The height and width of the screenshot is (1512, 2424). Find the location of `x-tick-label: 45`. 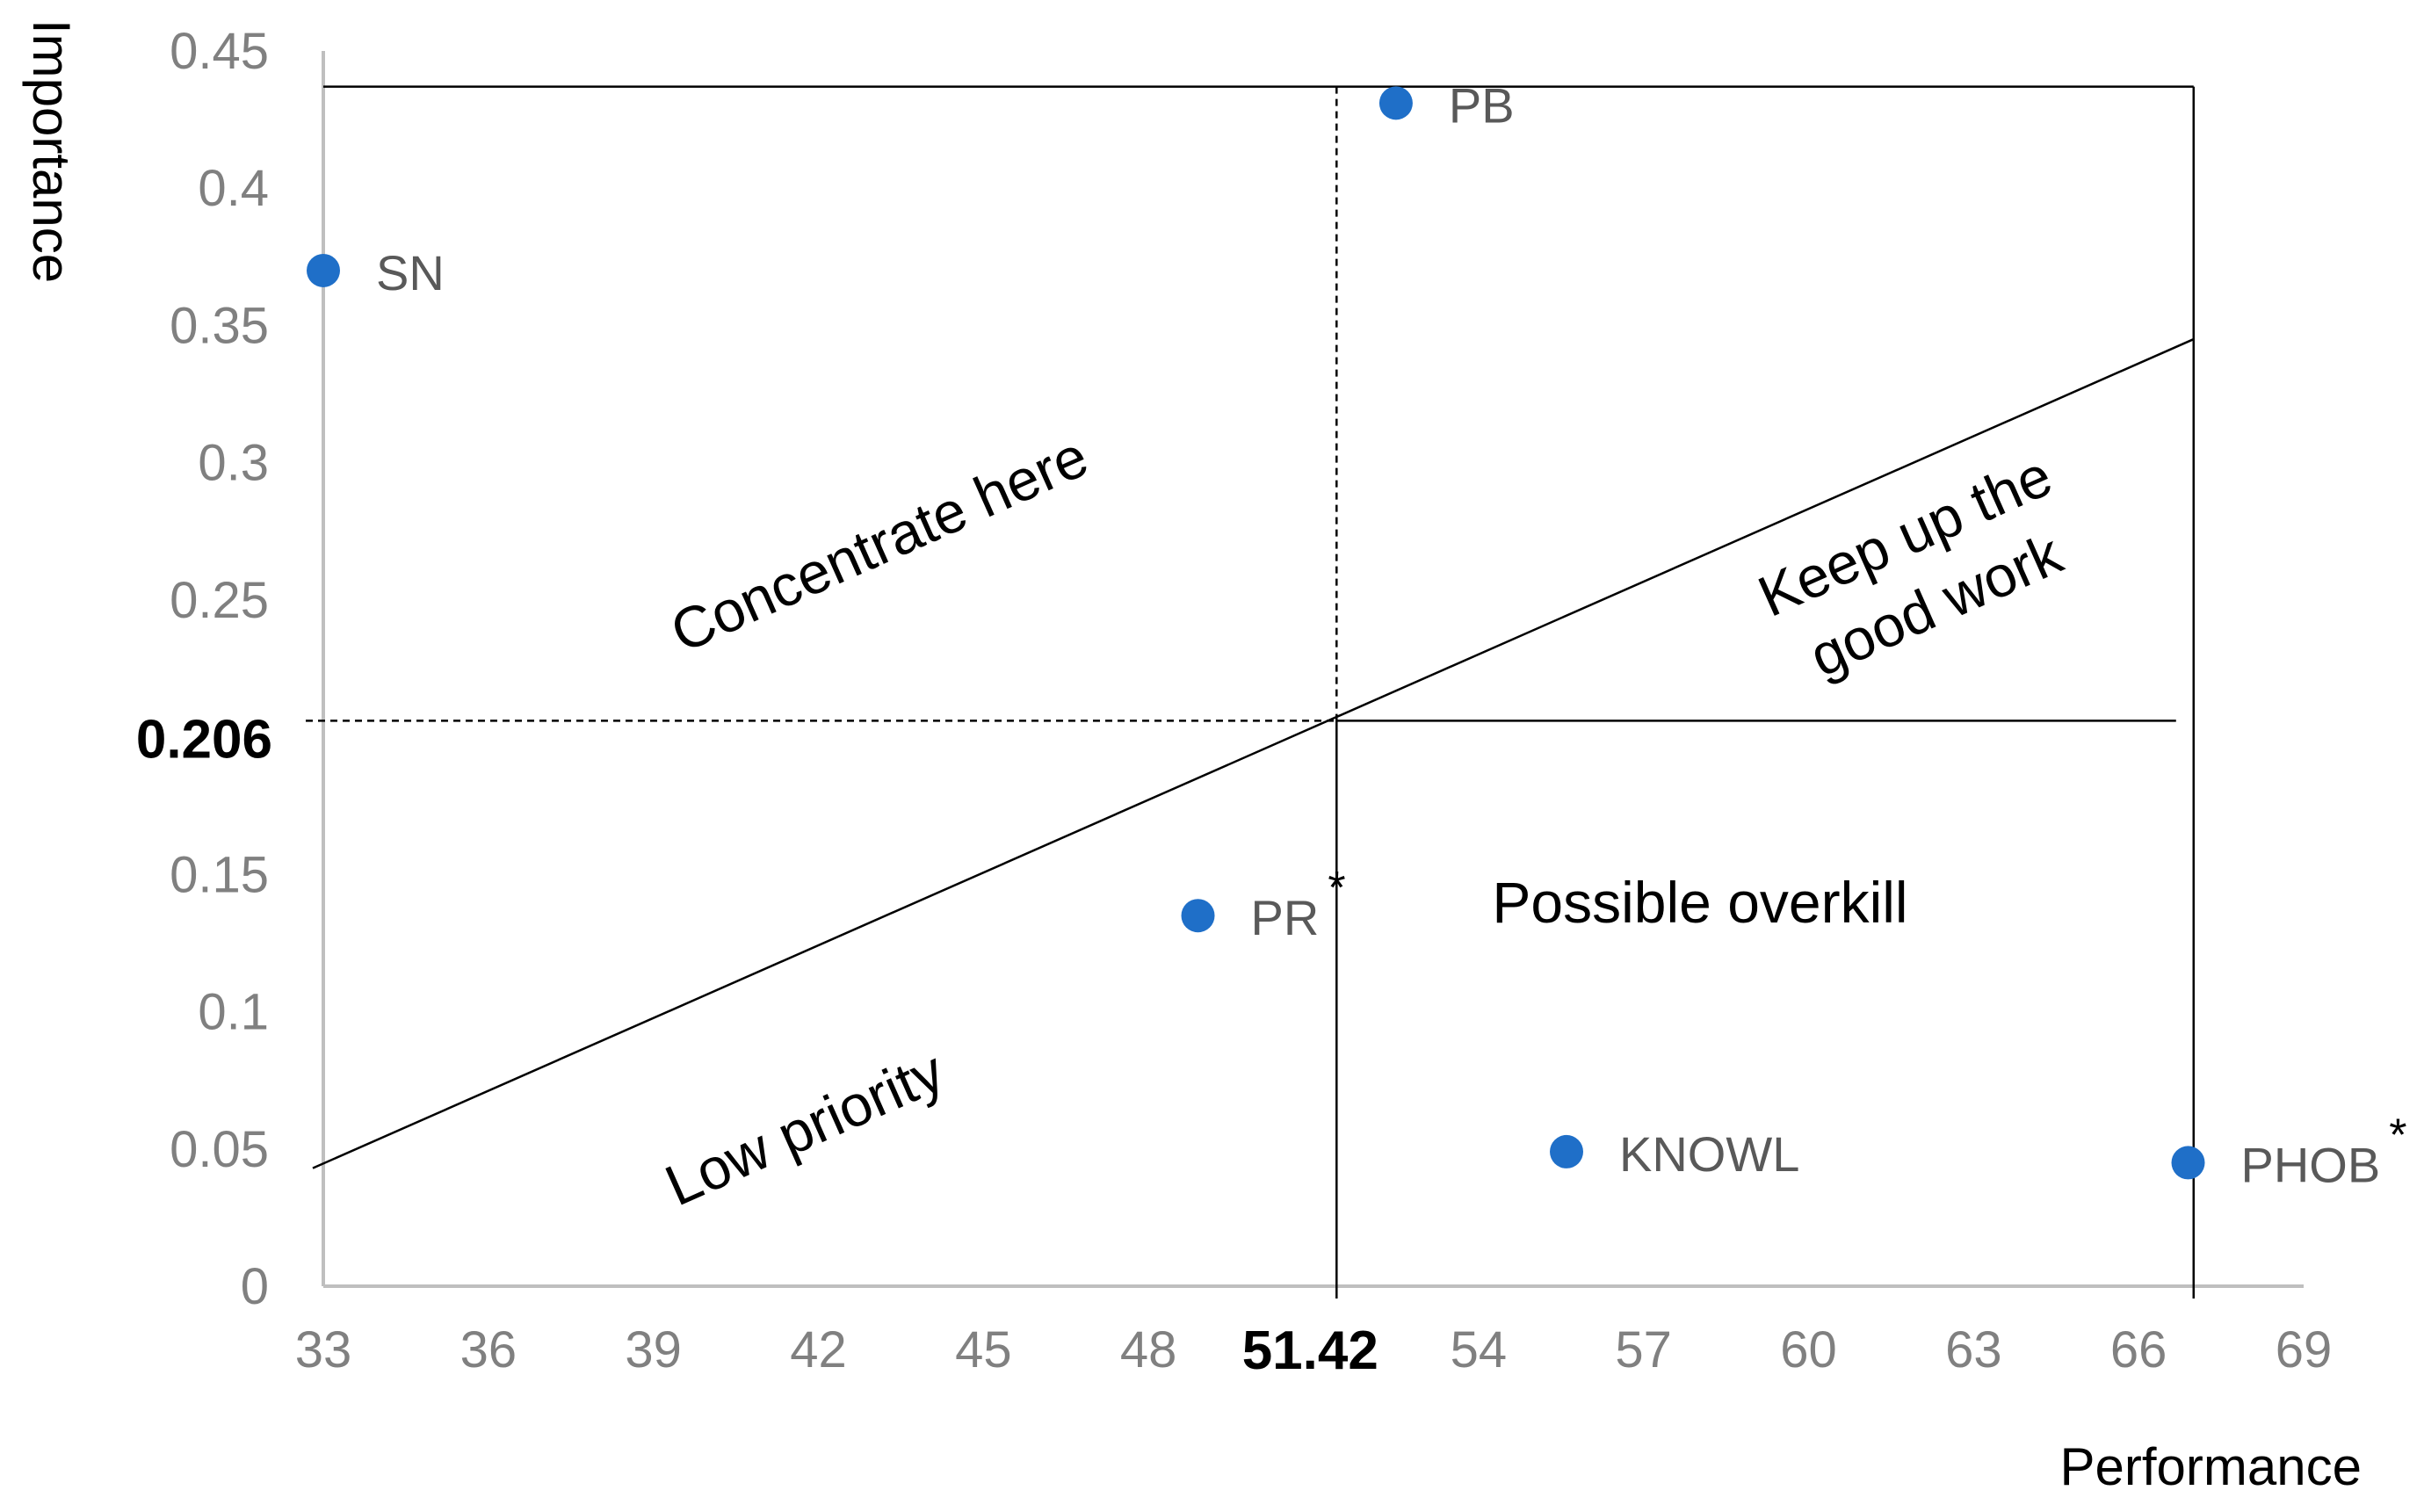

x-tick-label: 45 is located at coordinates (983, 1350).